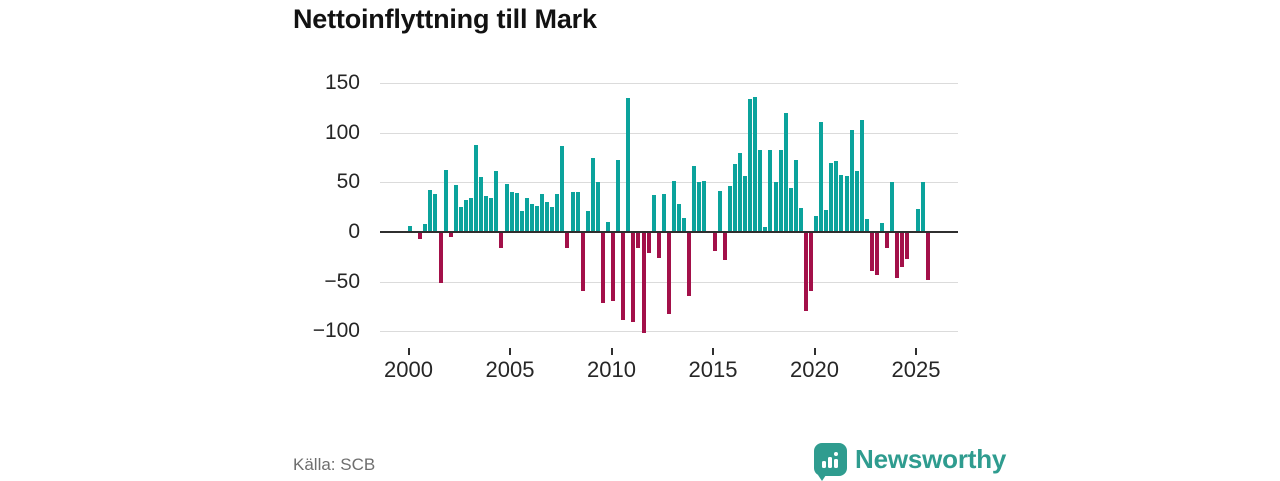  I want to click on bar-q97, so click(902, 250).